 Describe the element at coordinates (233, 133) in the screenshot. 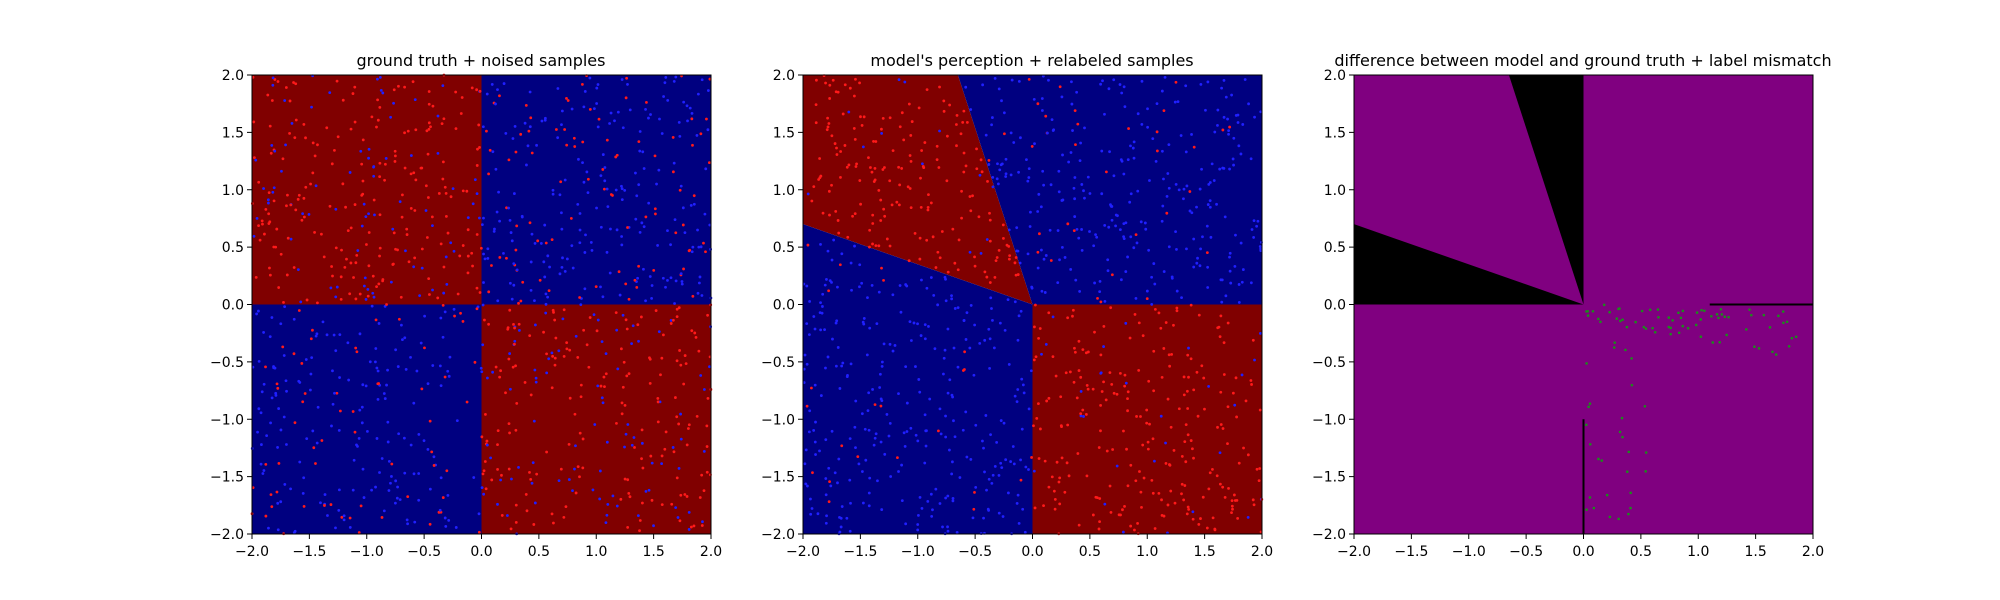

I see `y-tick-label: 1.5` at that location.